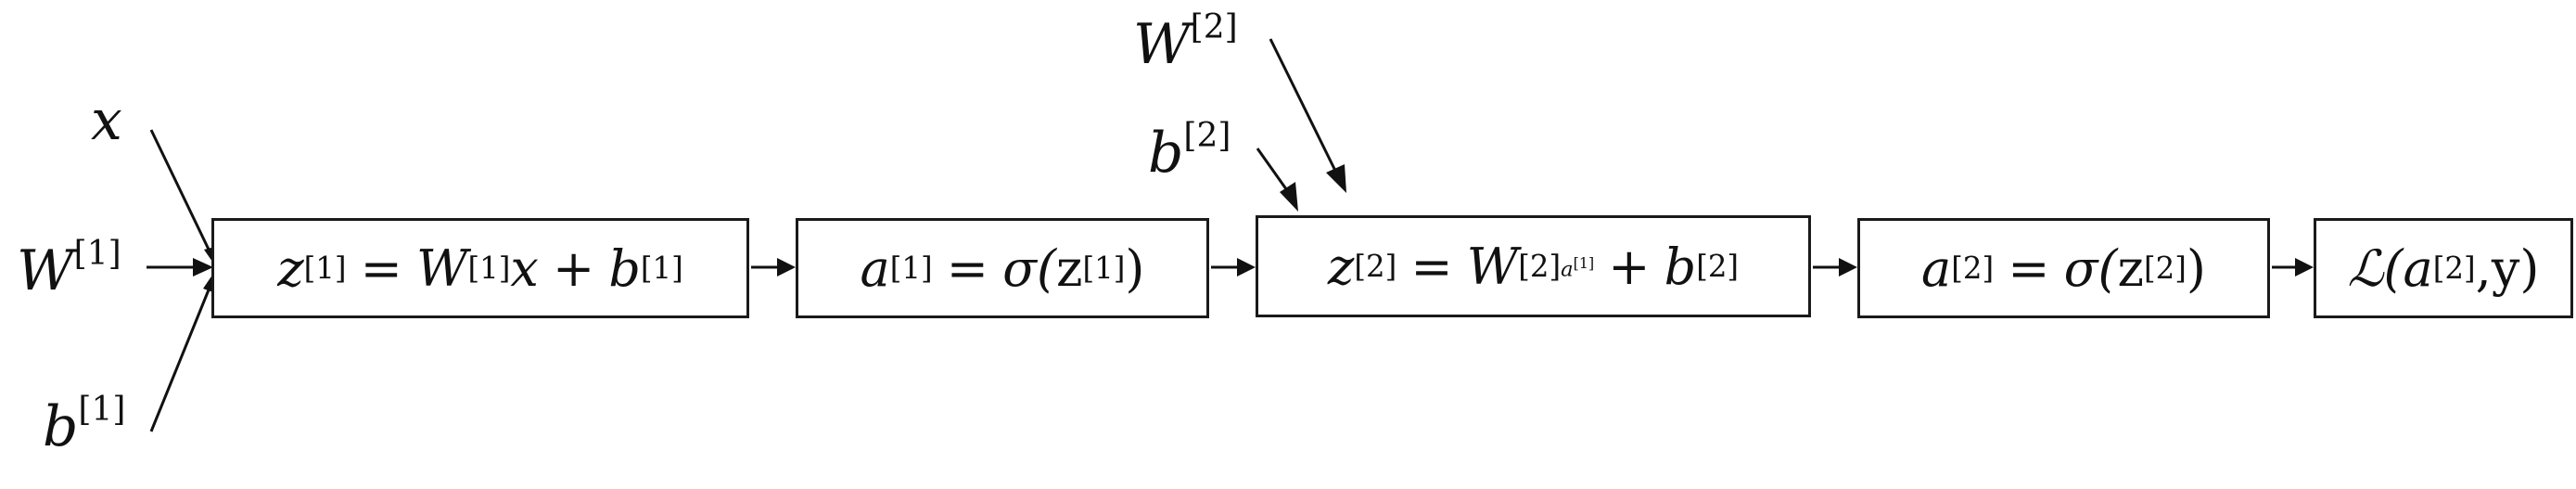 Image resolution: width=2576 pixels, height=489 pixels. Describe the element at coordinates (2130, 268) in the screenshot. I see `a2-arg: z` at that location.